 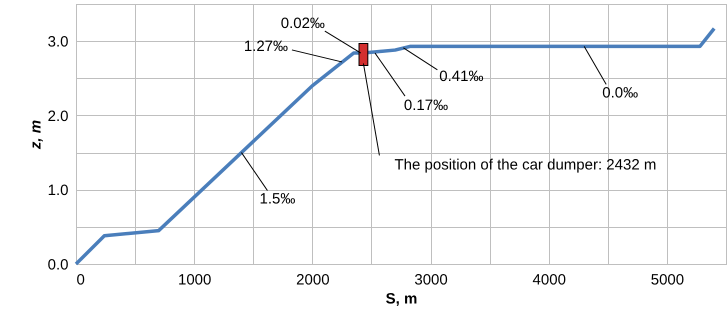 What do you see at coordinates (36, 135) in the screenshot?
I see `y-axis-title: z, m` at bounding box center [36, 135].